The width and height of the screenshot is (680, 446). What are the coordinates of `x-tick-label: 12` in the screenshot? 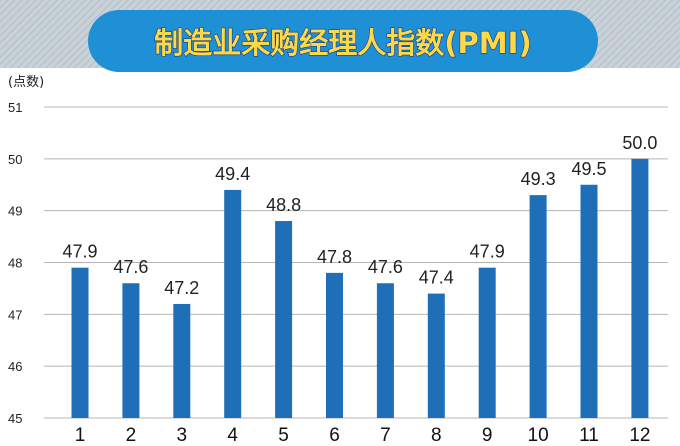 It's located at (639, 435).